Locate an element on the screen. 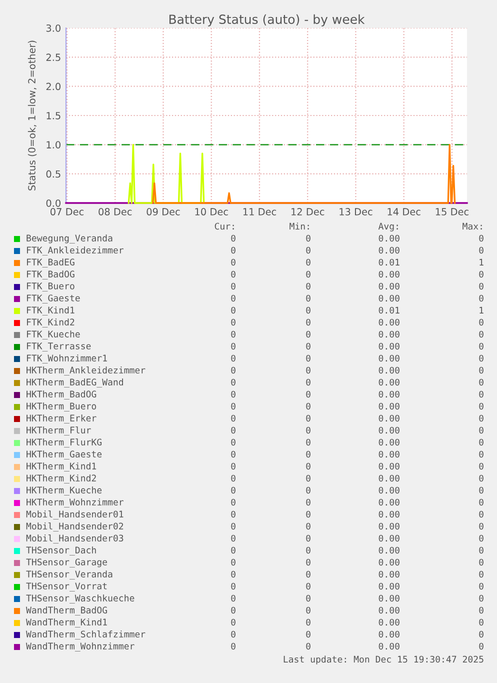 The width and height of the screenshot is (497, 683). legend-label: THSensor_Garage is located at coordinates (66, 563).